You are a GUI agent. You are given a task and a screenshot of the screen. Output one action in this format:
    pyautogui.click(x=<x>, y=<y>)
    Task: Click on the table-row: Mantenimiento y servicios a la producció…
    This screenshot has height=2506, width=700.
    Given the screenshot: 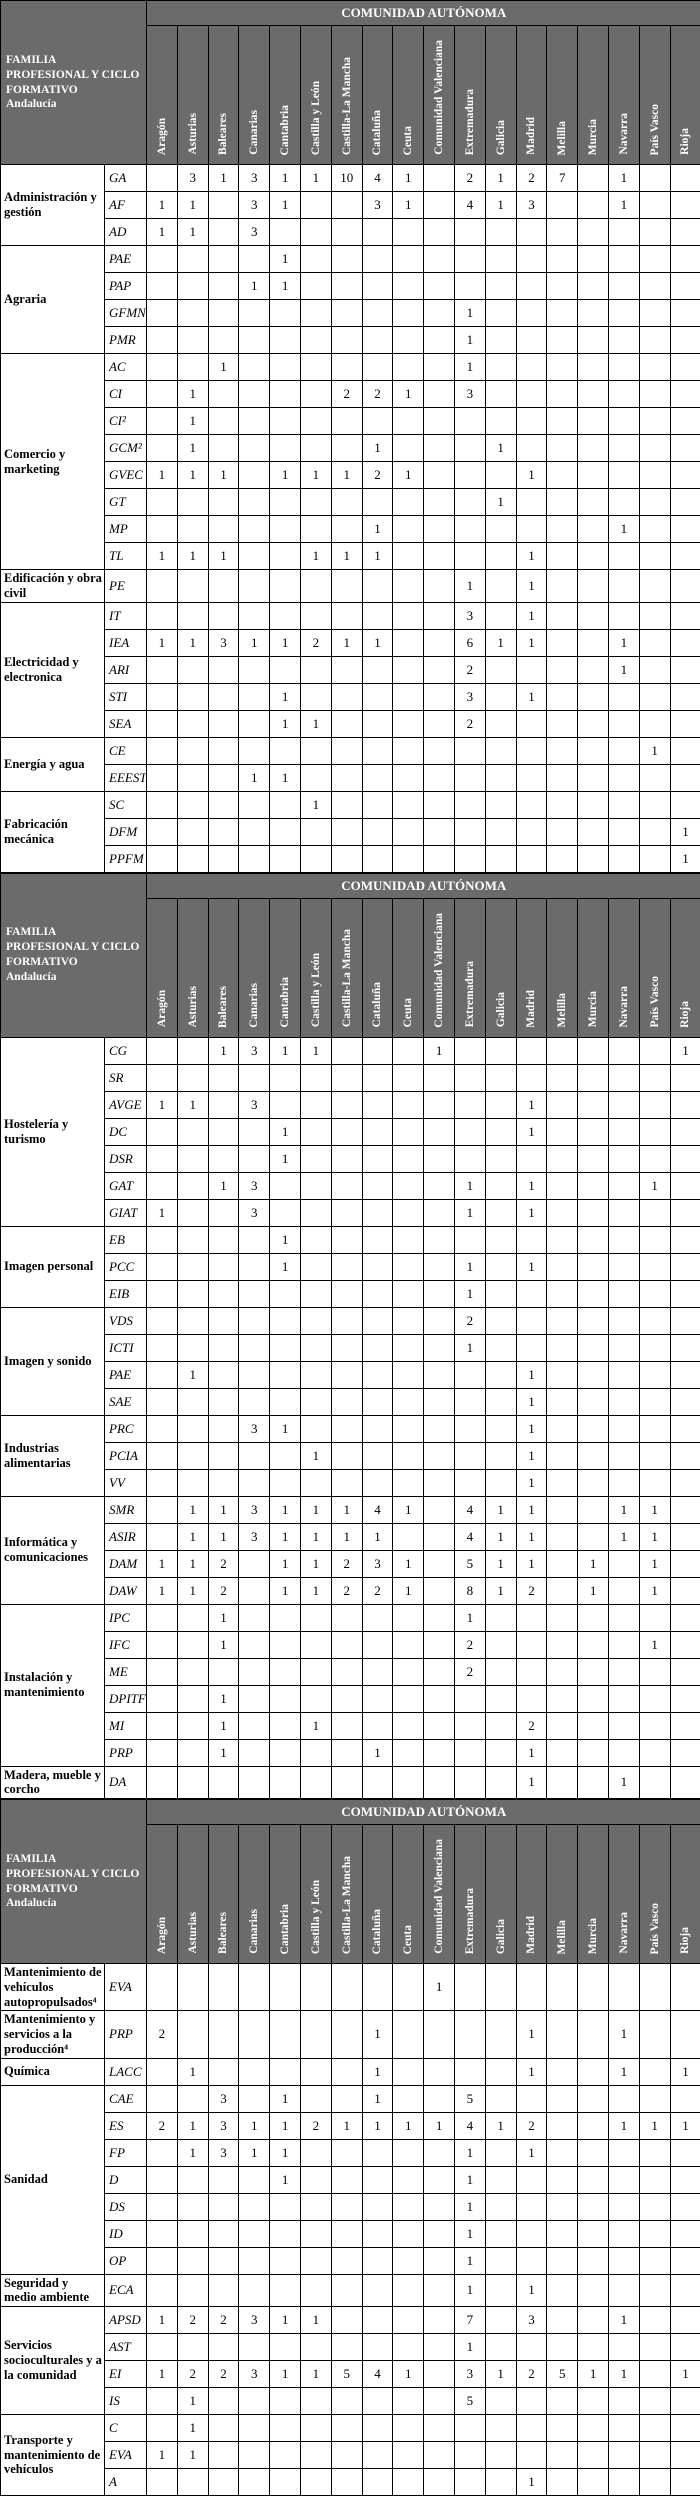 What is the action you would take?
    pyautogui.click(x=350, y=2034)
    